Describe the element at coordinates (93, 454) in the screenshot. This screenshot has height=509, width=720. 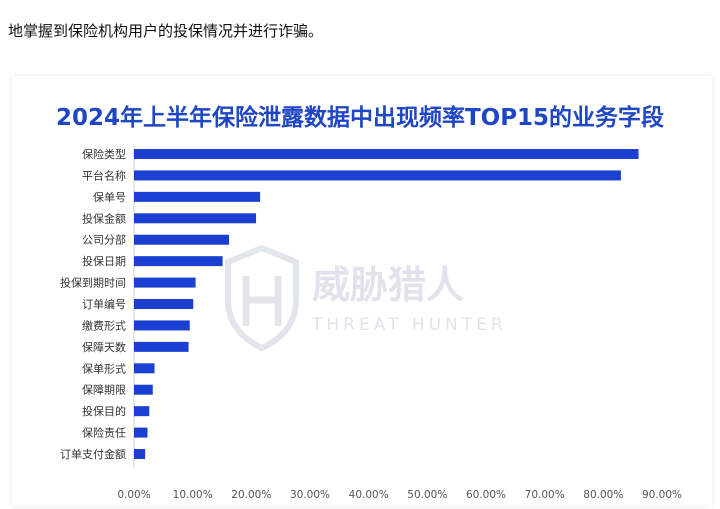
I see `y-tick-label: 订单支付金额` at that location.